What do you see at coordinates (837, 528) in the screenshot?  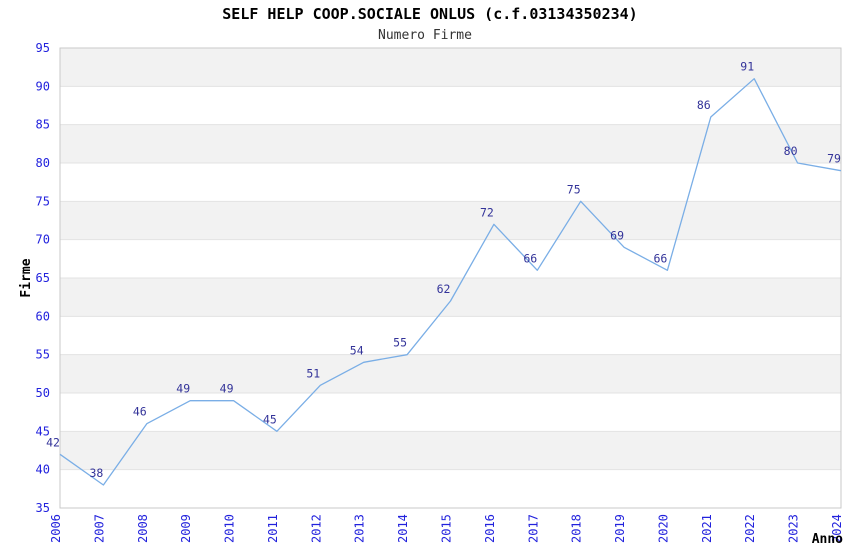 I see `x-tick-label: 2024` at bounding box center [837, 528].